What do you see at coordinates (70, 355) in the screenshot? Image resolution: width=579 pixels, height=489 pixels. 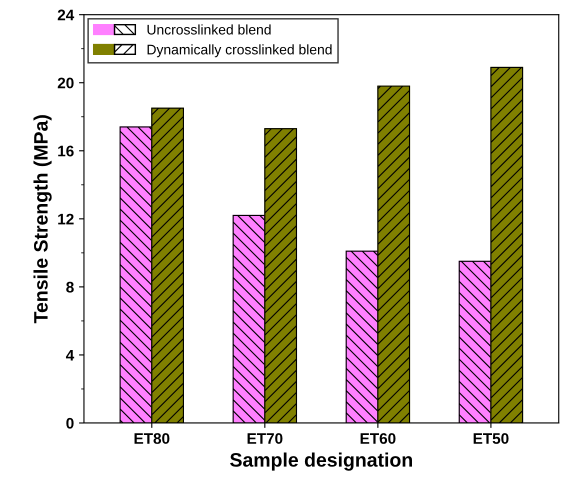 I see `y-tick-label: 4` at bounding box center [70, 355].